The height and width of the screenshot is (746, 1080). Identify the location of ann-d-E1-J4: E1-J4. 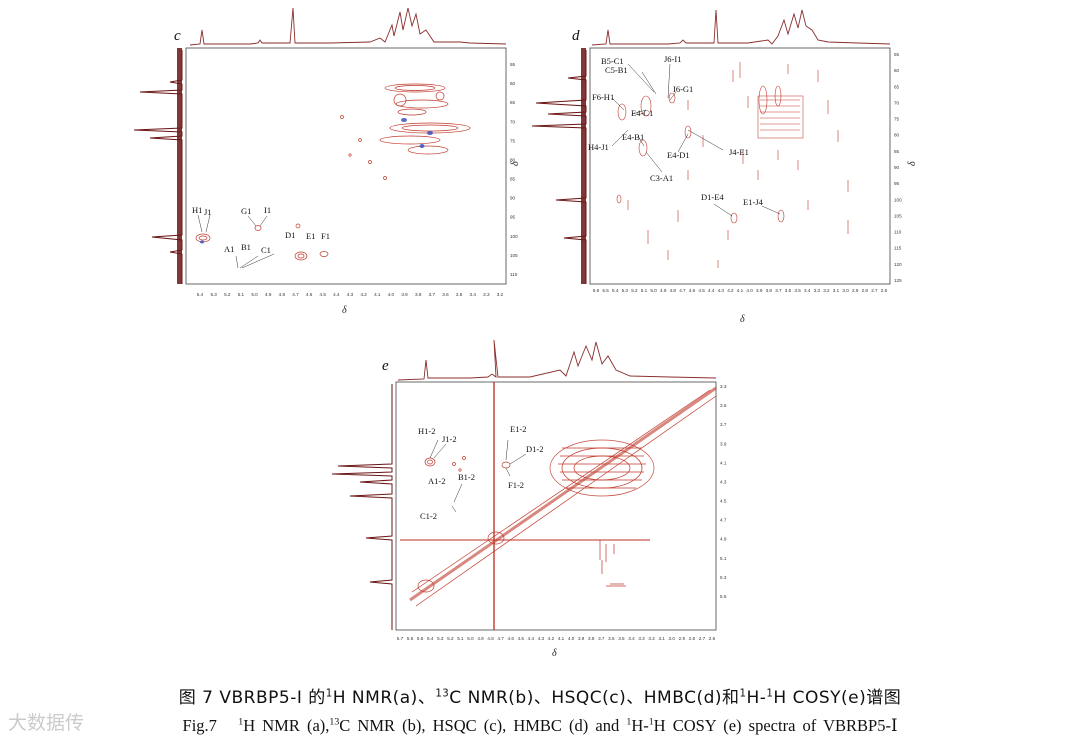
(753, 202).